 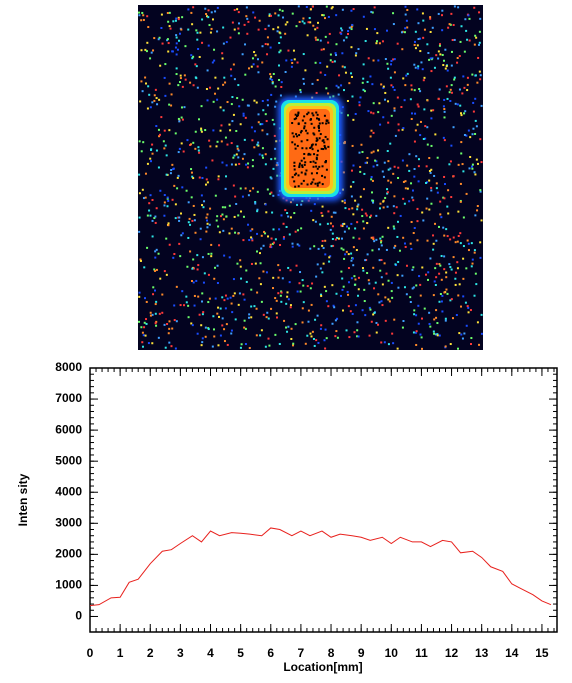 I want to click on x-tick-label: 12, so click(x=452, y=653).